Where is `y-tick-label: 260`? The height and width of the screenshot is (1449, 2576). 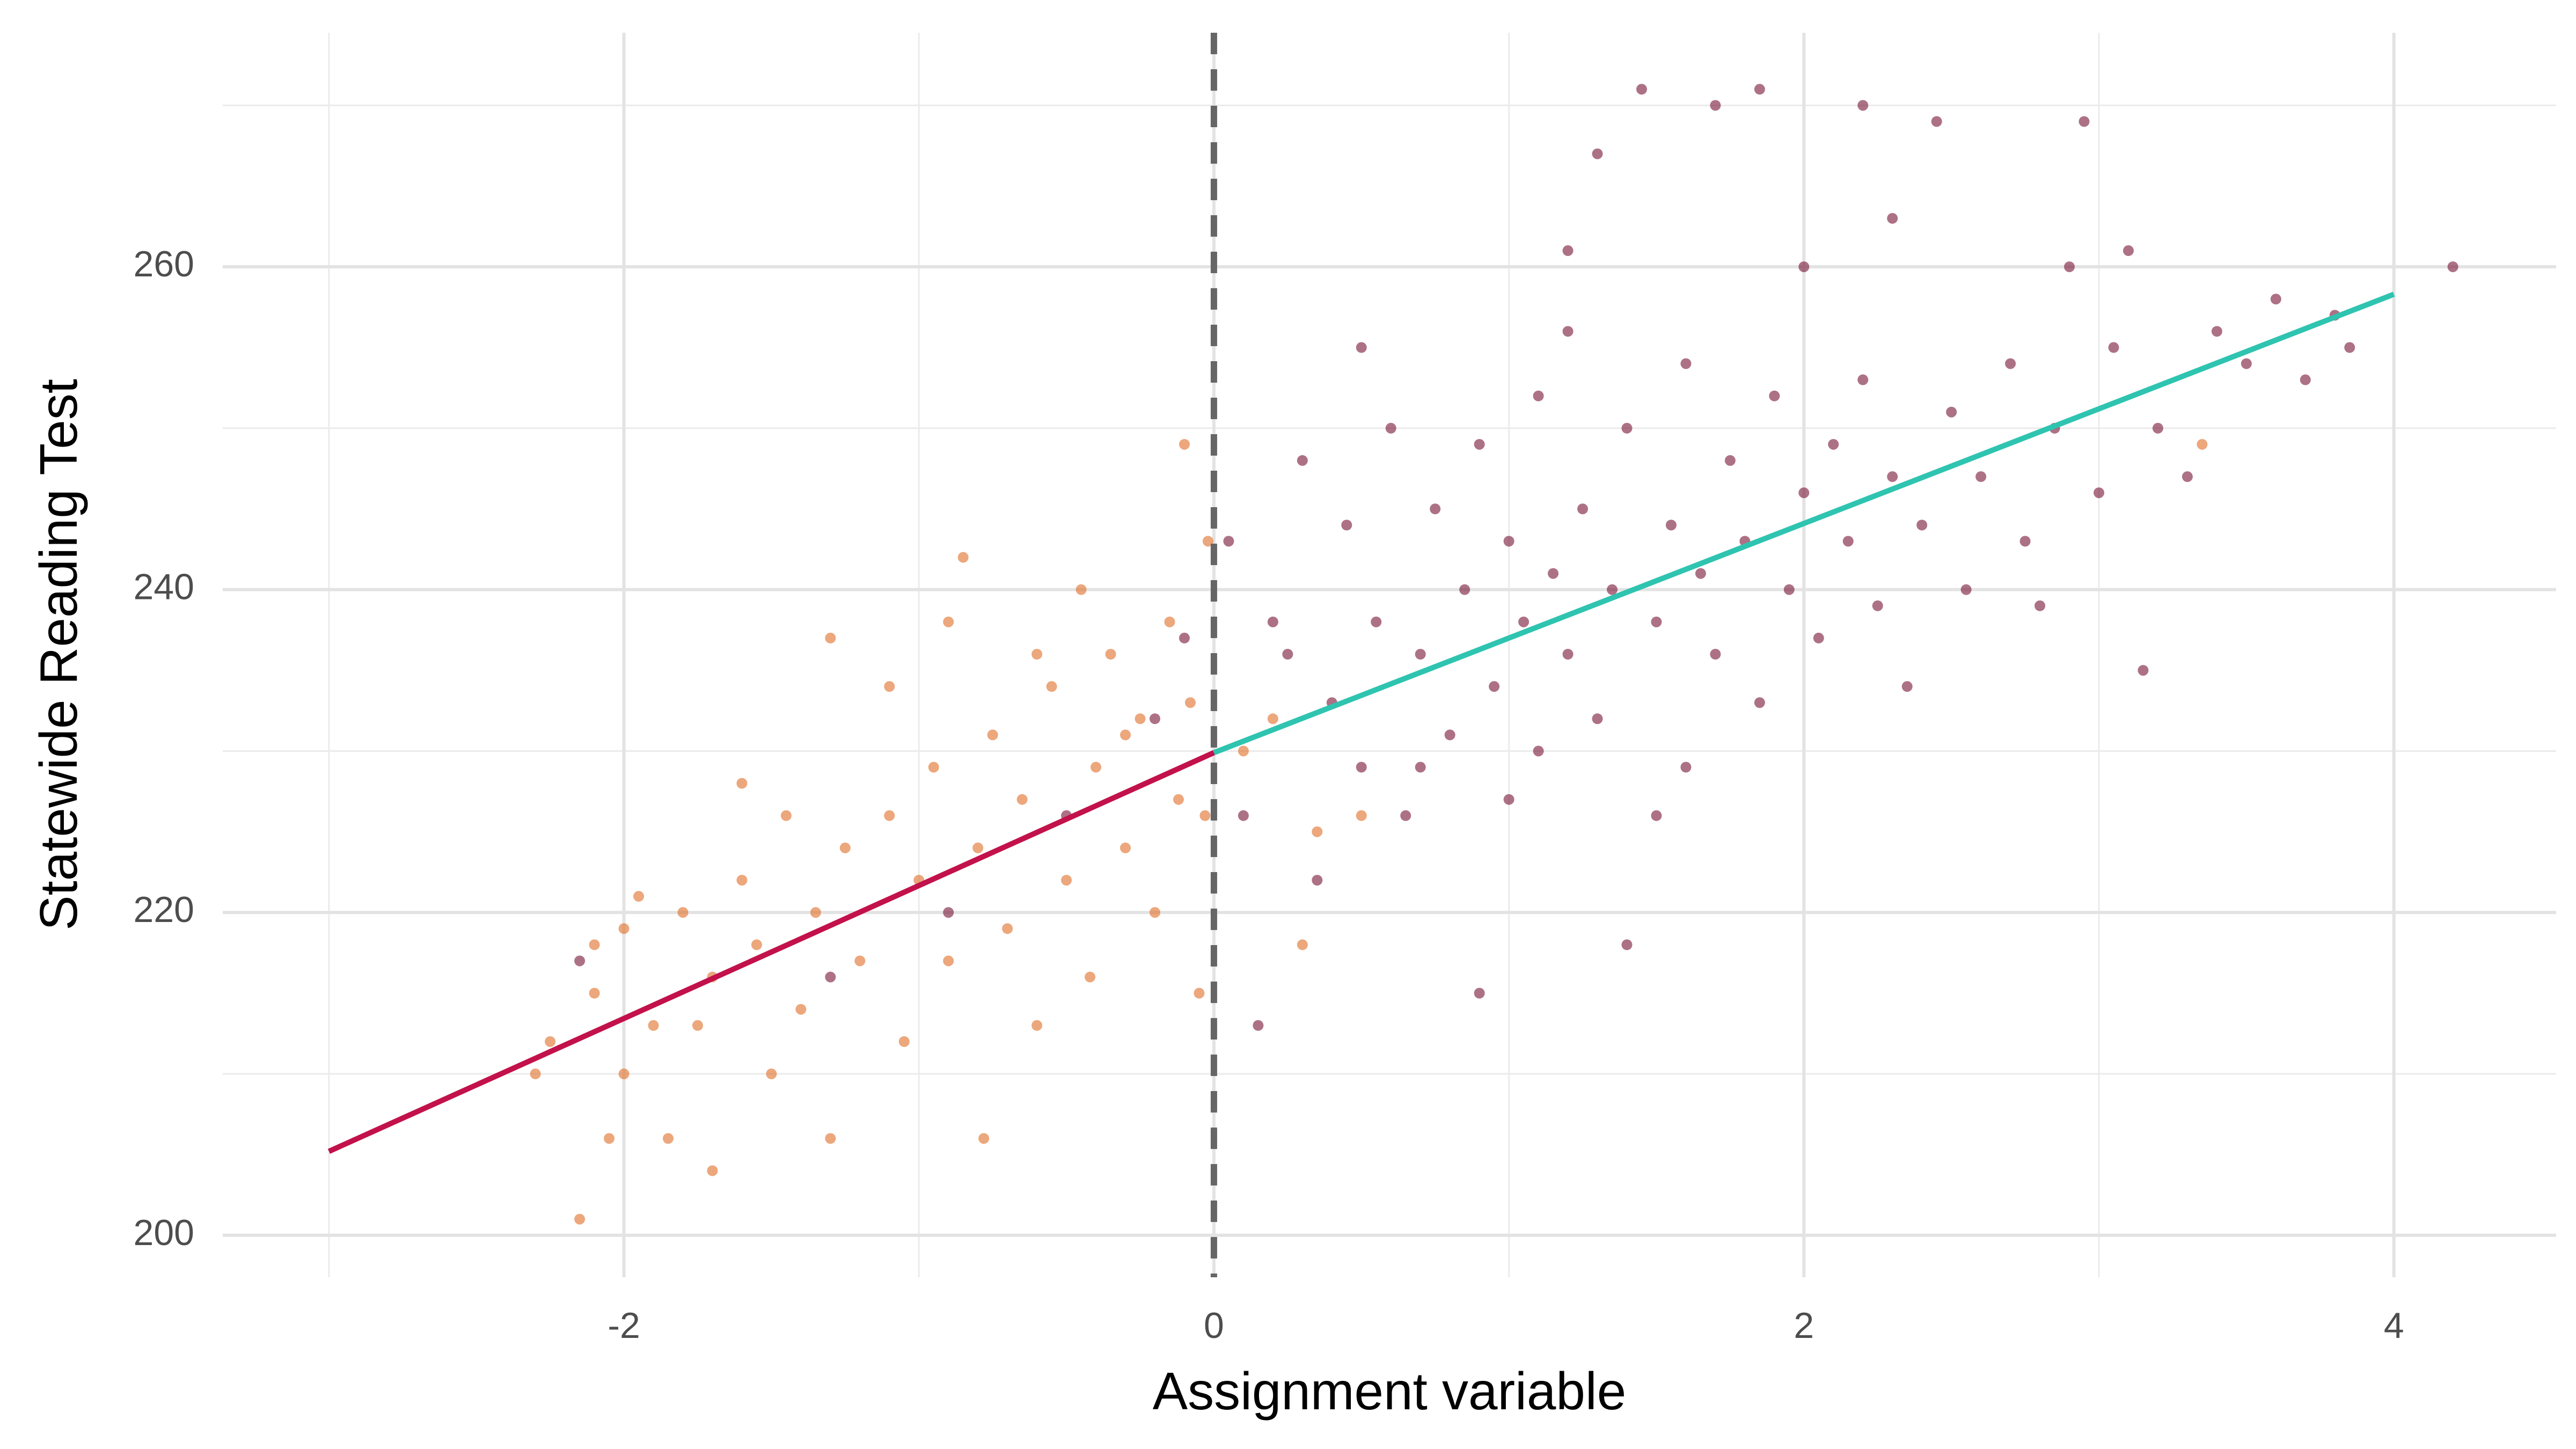
y-tick-label: 260 is located at coordinates (164, 264).